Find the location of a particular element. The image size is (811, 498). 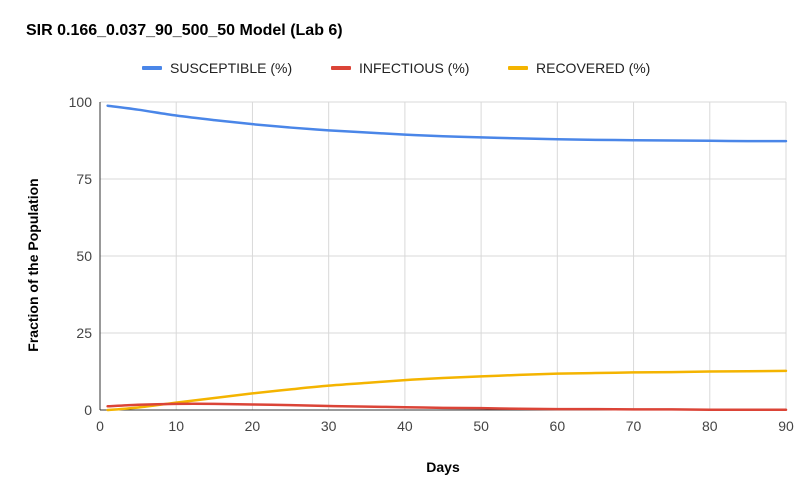

legend-label-infectious: INFECTIOUS (%) is located at coordinates (414, 68).